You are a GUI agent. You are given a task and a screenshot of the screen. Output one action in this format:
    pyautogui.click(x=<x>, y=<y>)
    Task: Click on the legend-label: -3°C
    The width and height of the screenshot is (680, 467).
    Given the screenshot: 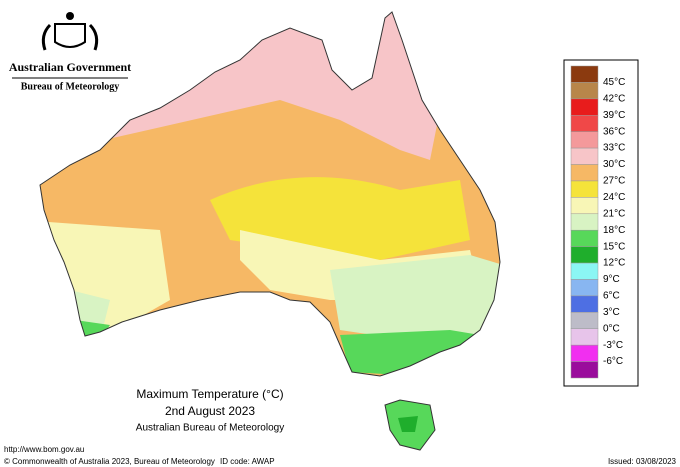 What is the action you would take?
    pyautogui.click(x=613, y=345)
    